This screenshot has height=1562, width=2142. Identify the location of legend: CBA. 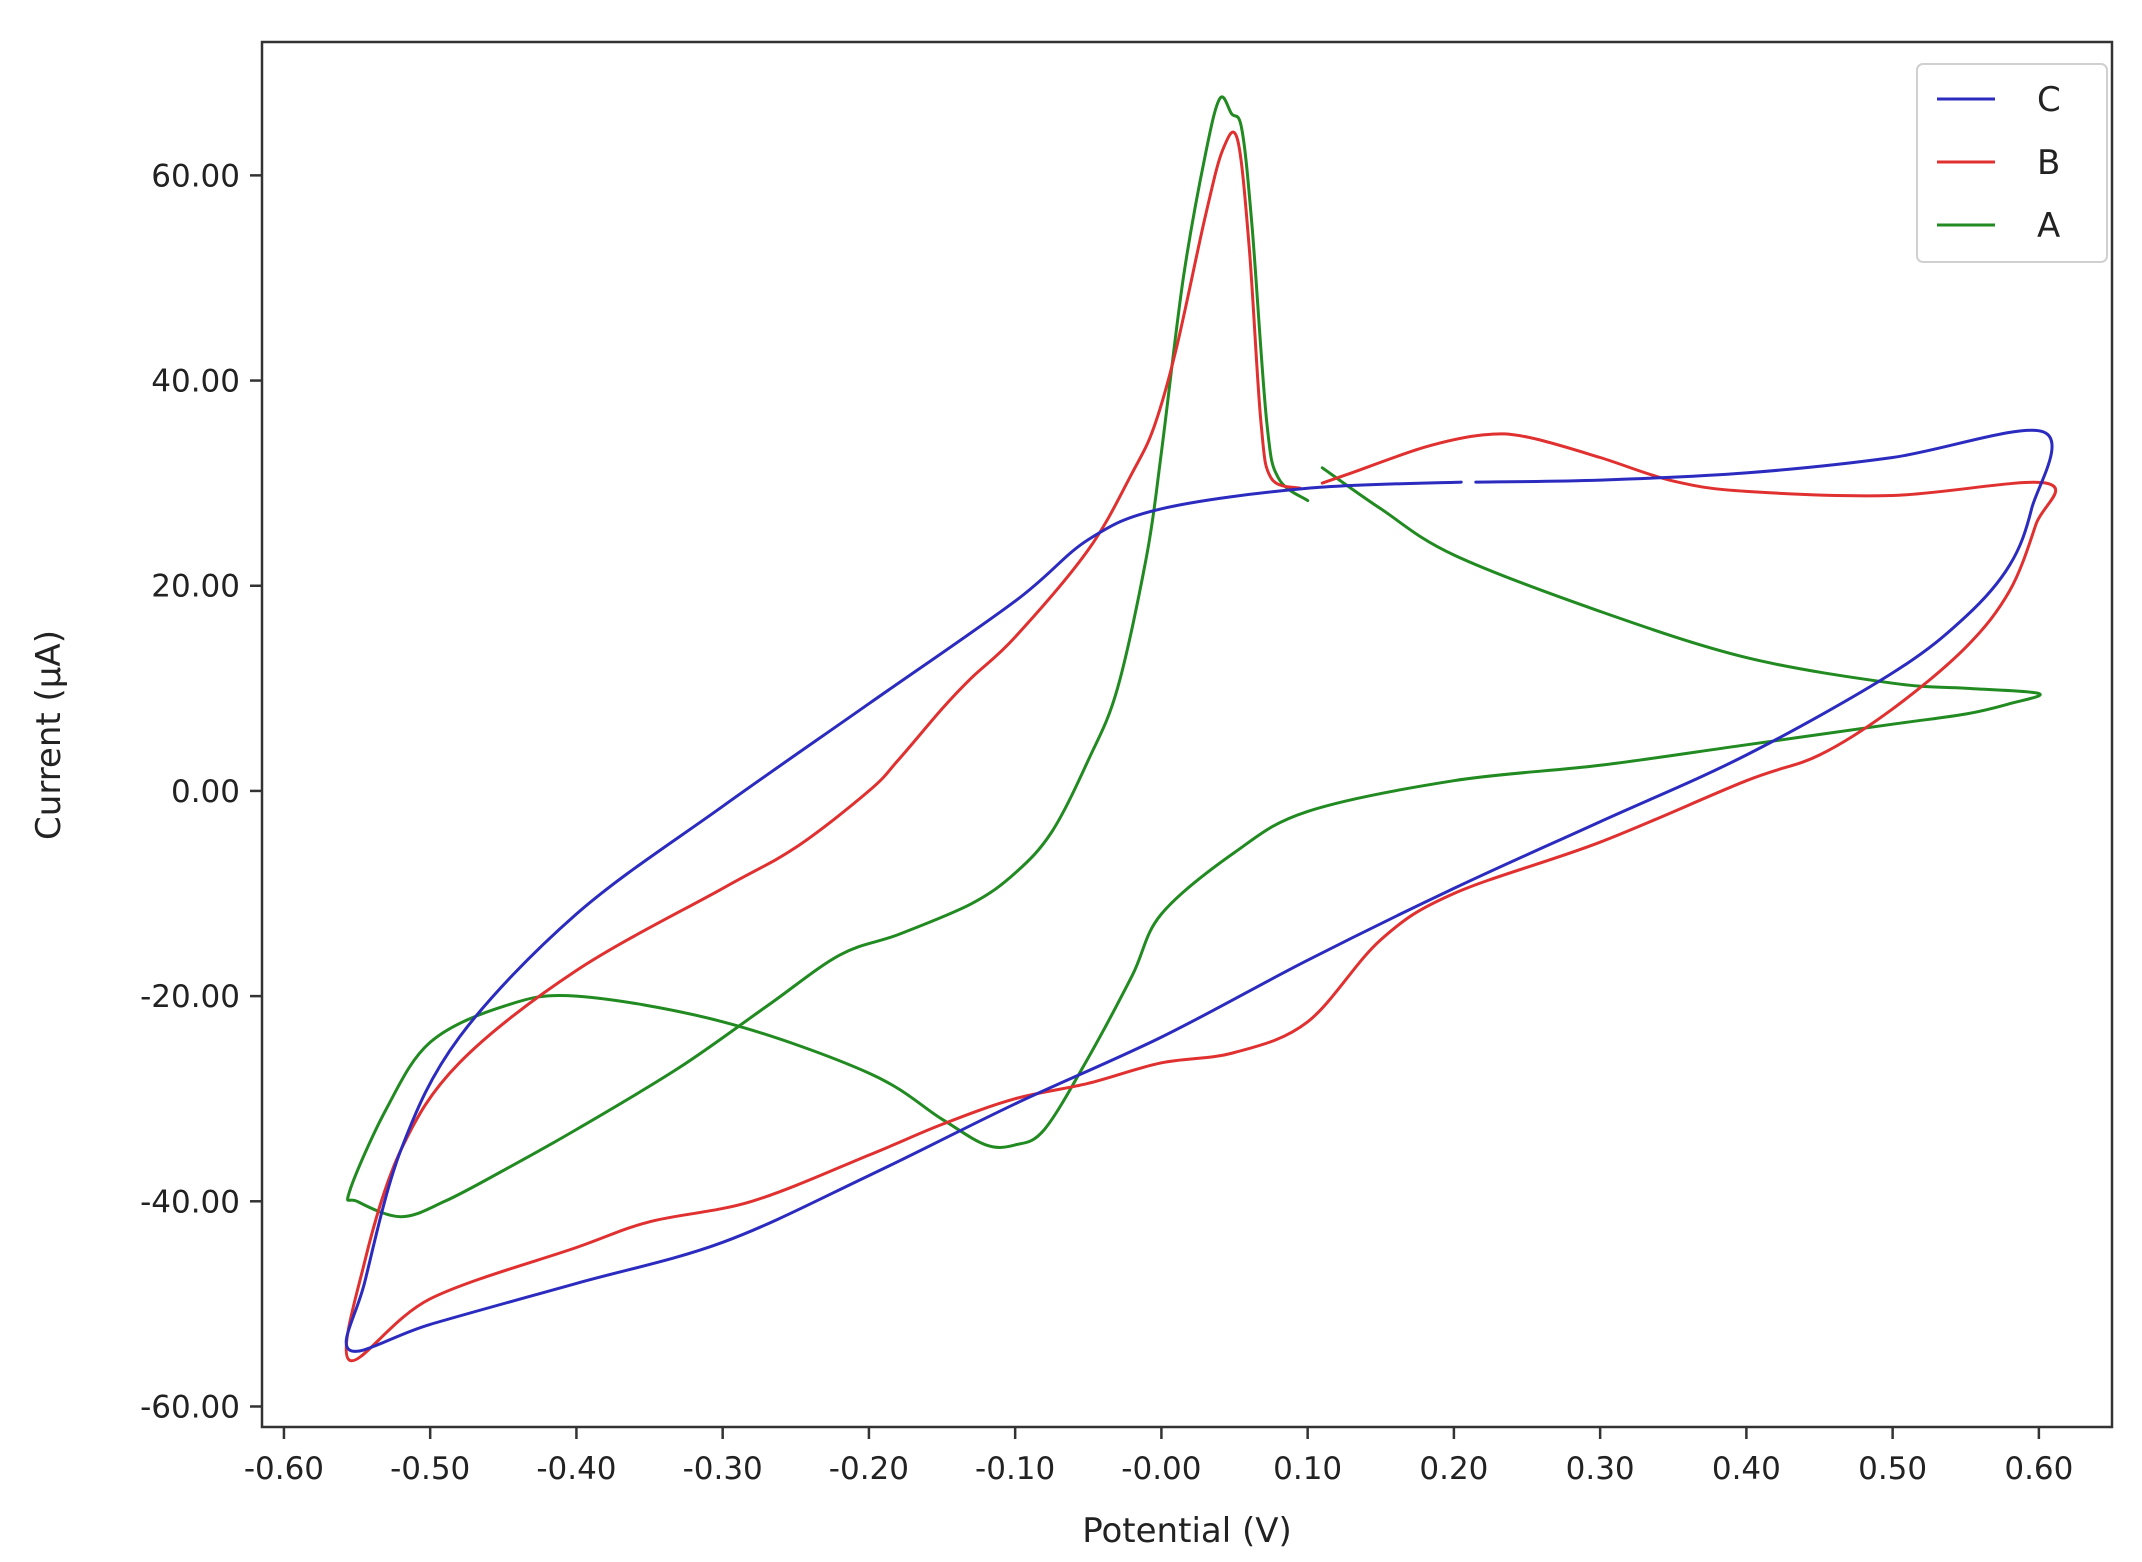
(2012, 163).